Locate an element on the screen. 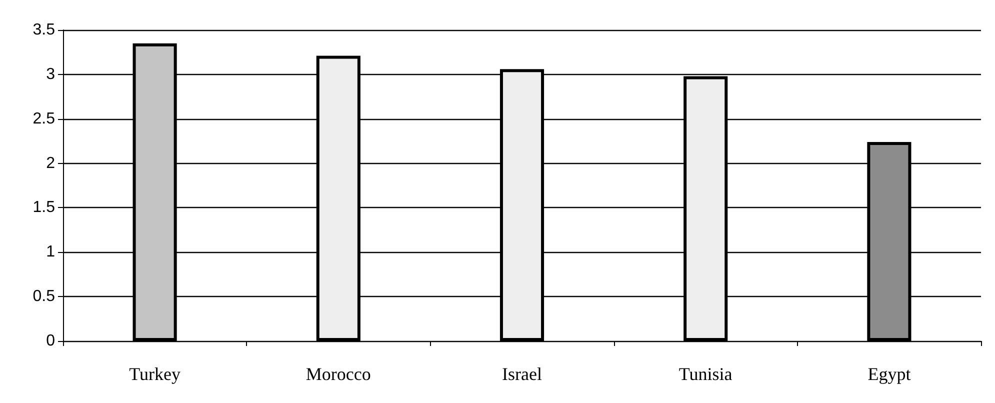 The image size is (995, 403). y-tick-label: 0.5 is located at coordinates (44, 297).